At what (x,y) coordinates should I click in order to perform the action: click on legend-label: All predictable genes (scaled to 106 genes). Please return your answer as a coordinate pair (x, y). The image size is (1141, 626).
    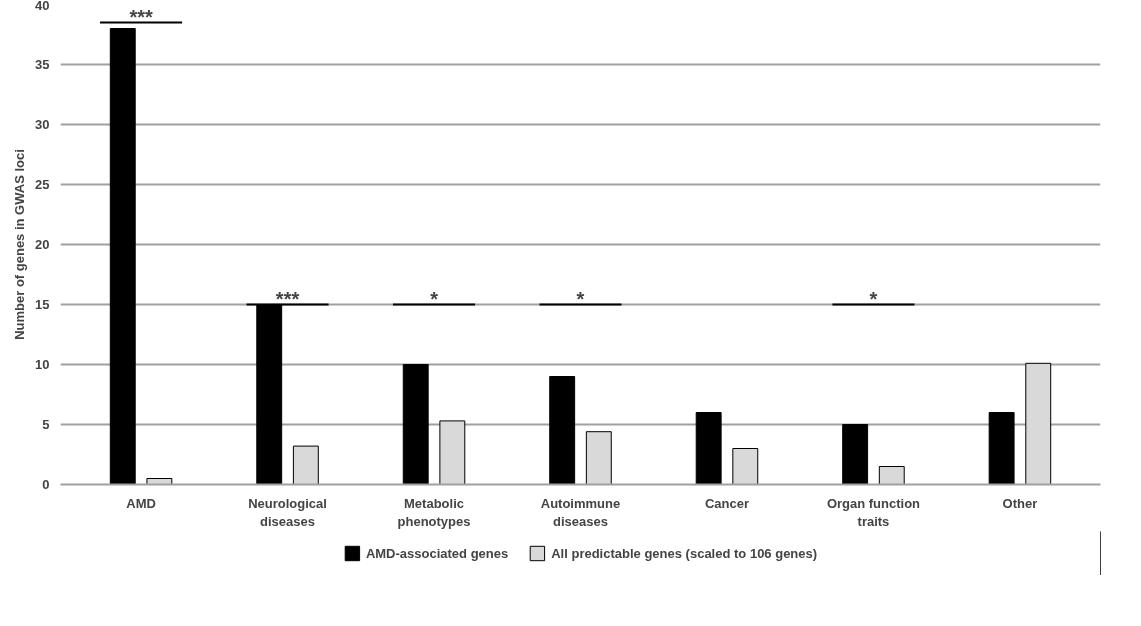
    Looking at the image, I should click on (684, 553).